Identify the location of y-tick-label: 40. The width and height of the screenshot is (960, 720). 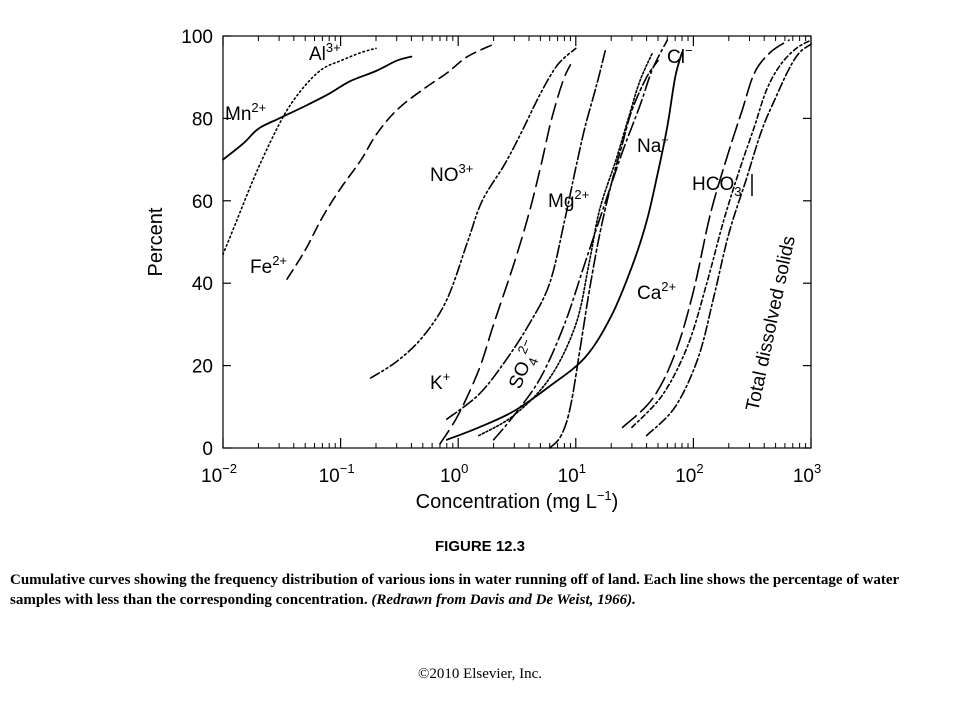
(202, 284).